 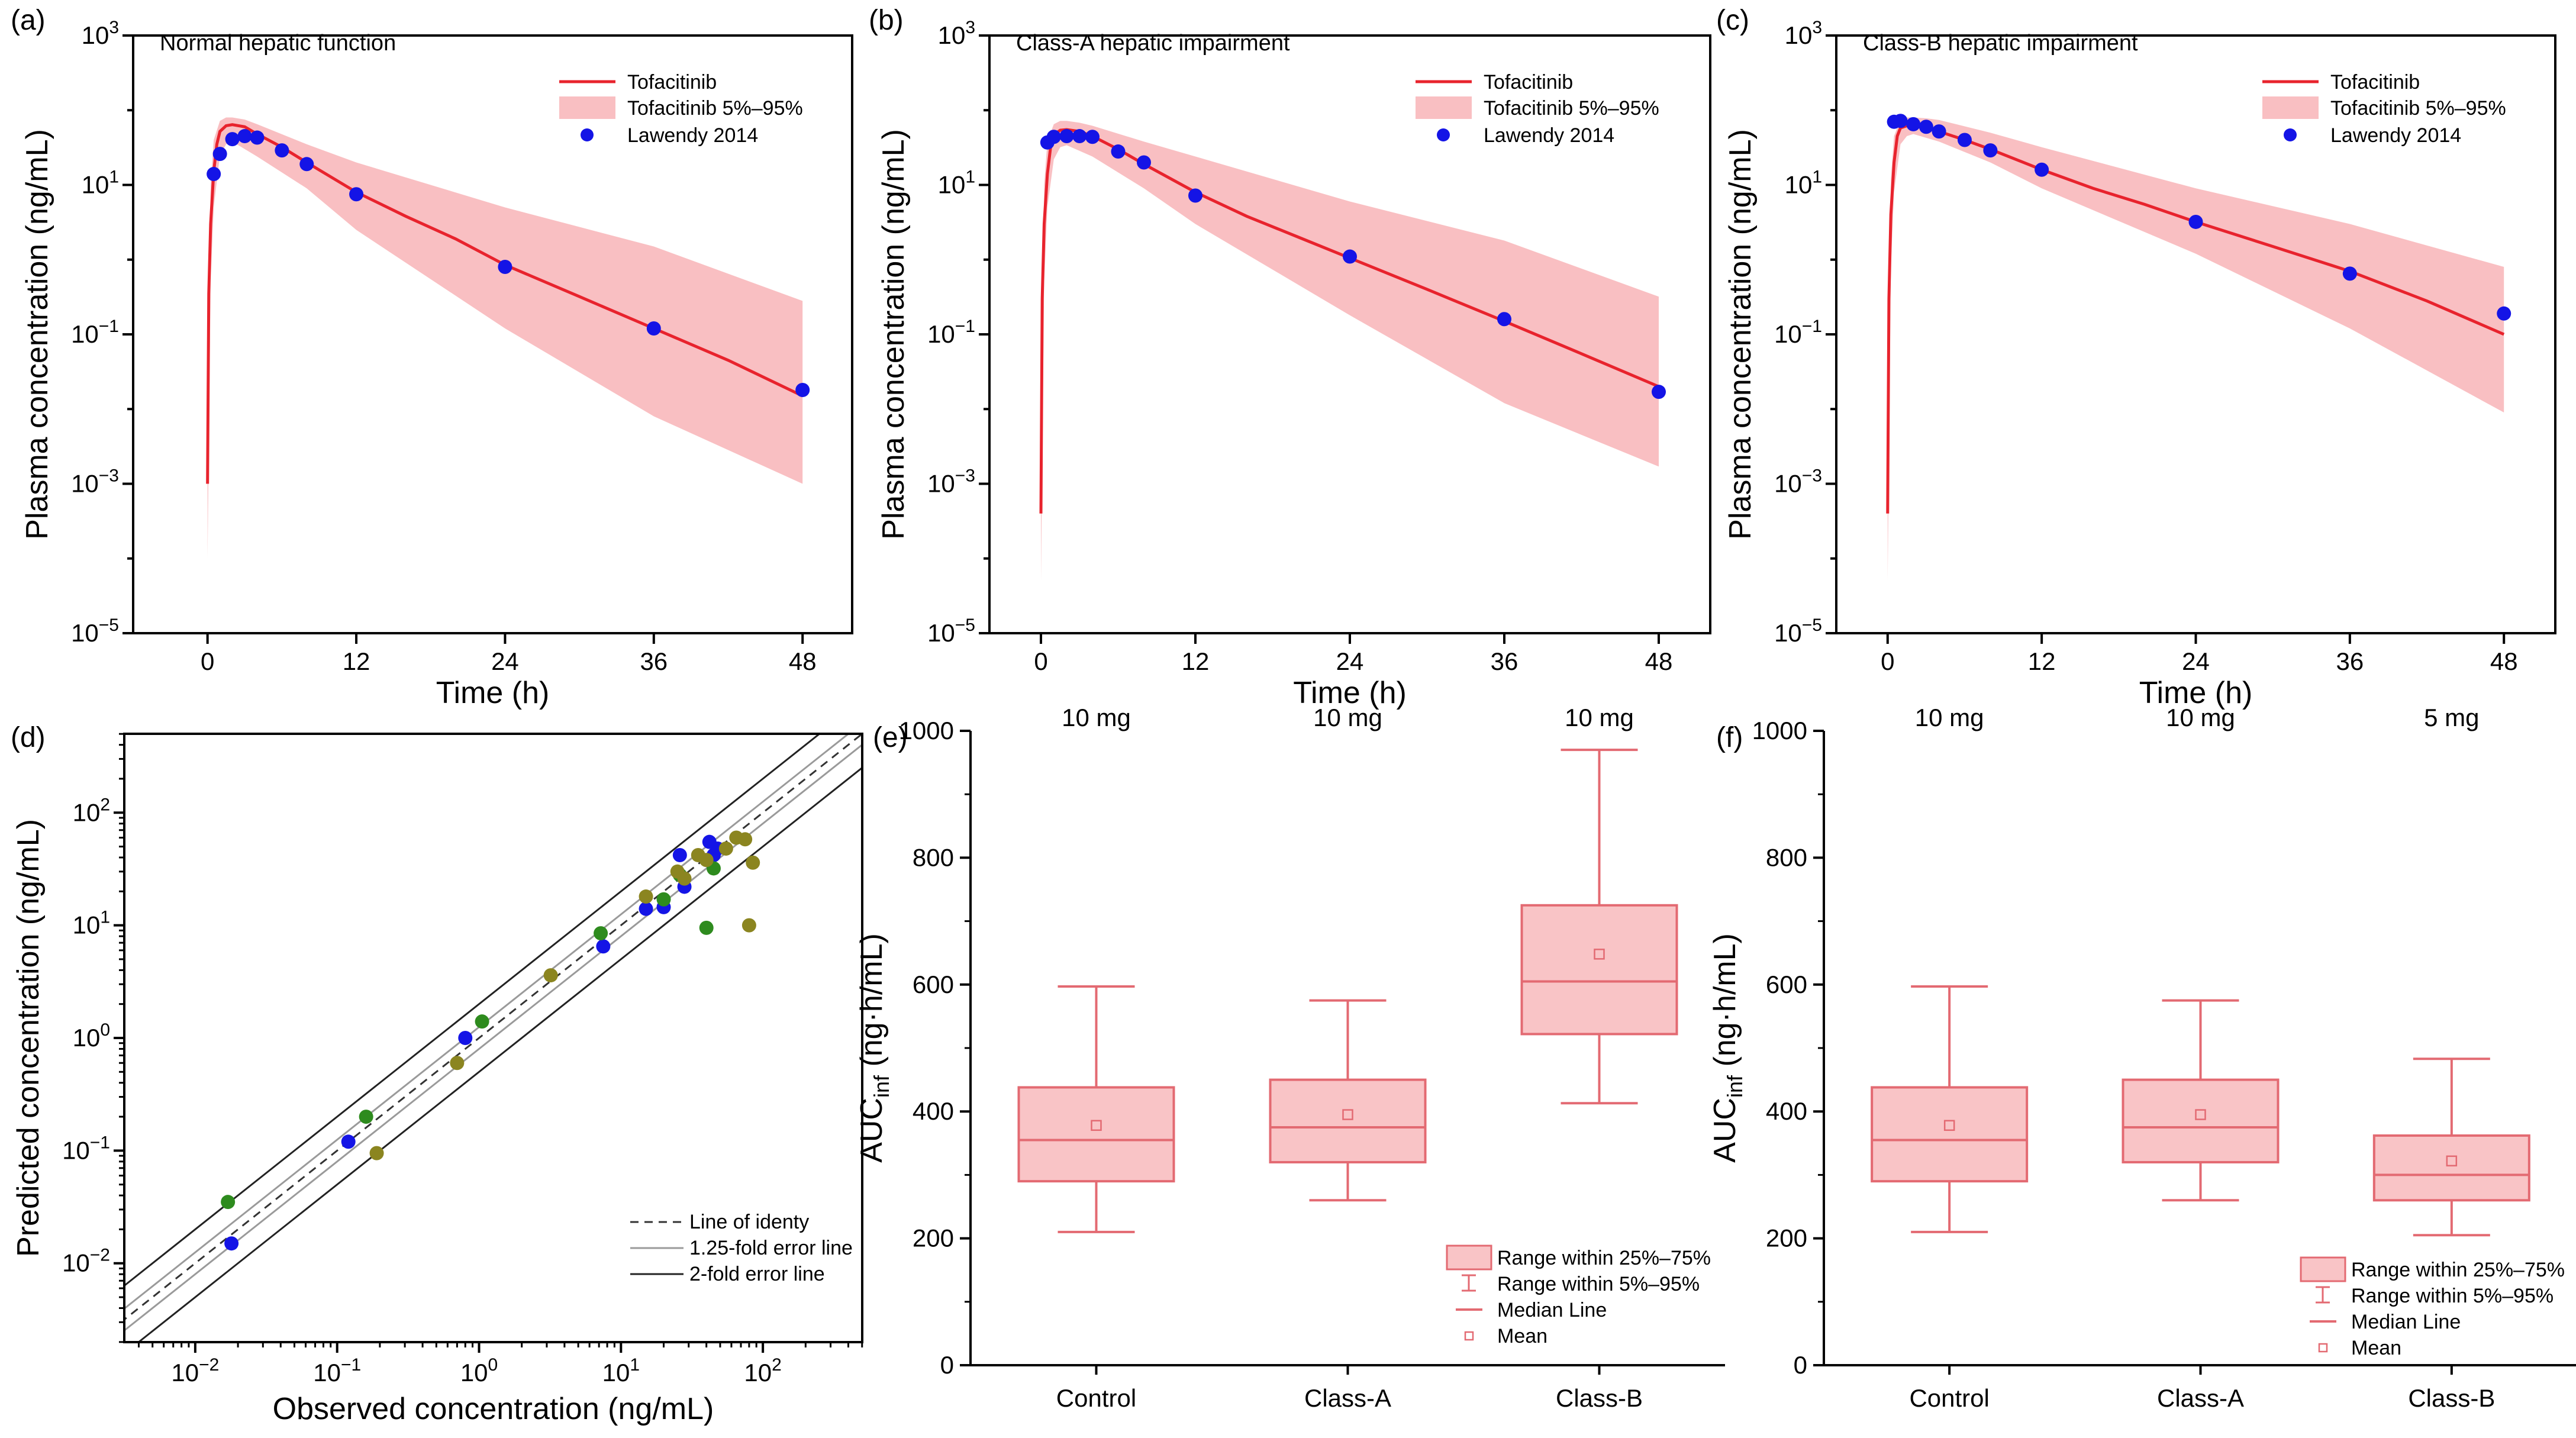 I want to click on percentile-band, so click(x=1350, y=351).